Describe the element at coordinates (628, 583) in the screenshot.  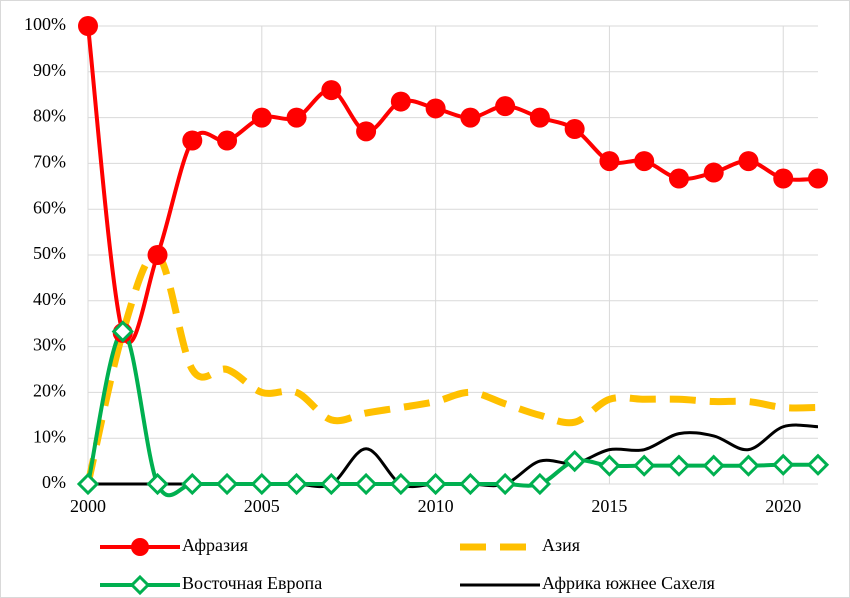
I see `legend-label: Африка южнее Сахеля` at that location.